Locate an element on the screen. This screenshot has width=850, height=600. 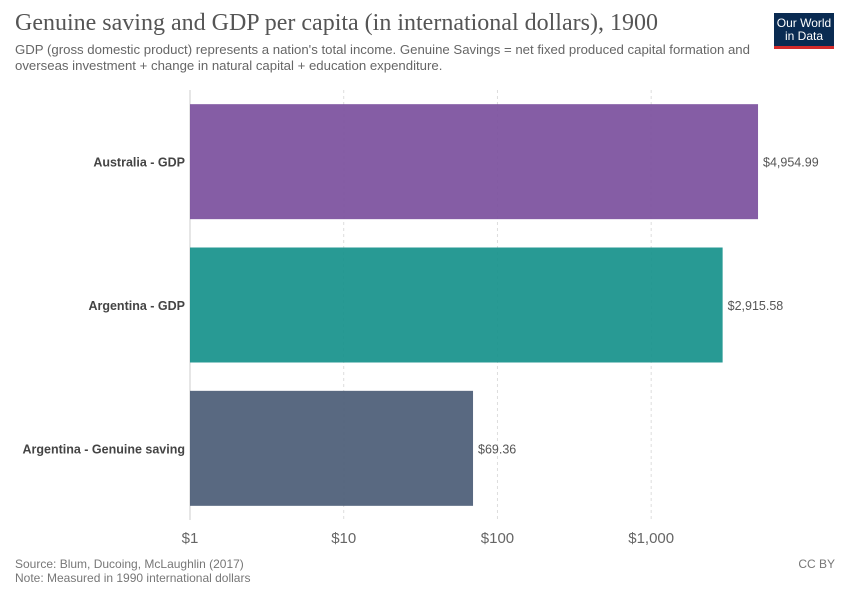
license-link: CC BY is located at coordinates (816, 564).